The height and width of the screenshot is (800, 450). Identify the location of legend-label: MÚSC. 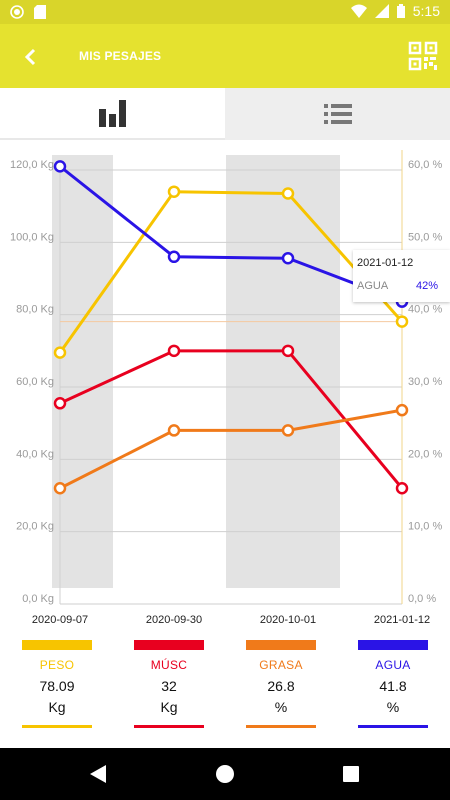
(169, 665).